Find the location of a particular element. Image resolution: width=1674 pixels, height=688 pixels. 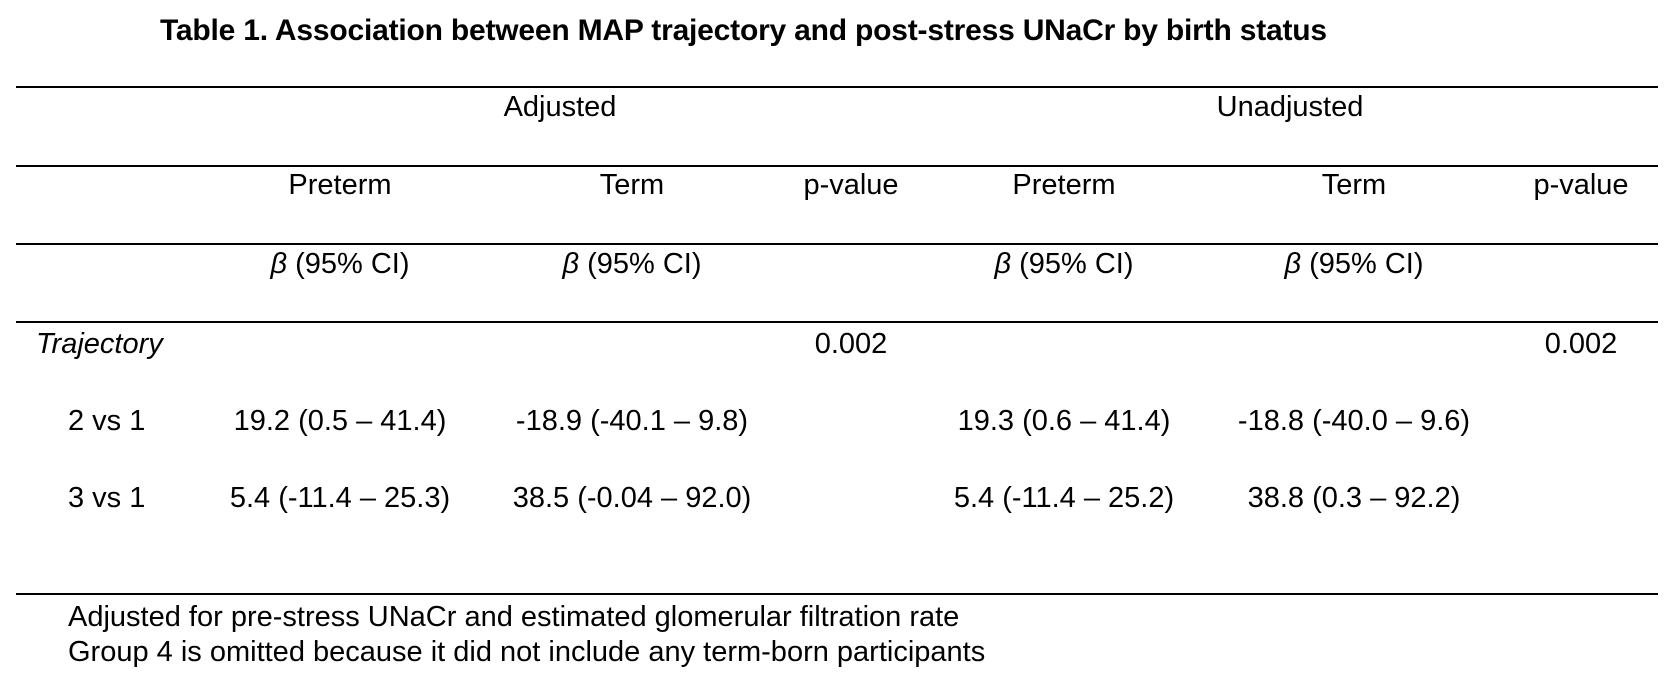

cell-3vs1-unadjusted-preterm: 5.4 (-11.4 – 25.2) is located at coordinates (1064, 498).